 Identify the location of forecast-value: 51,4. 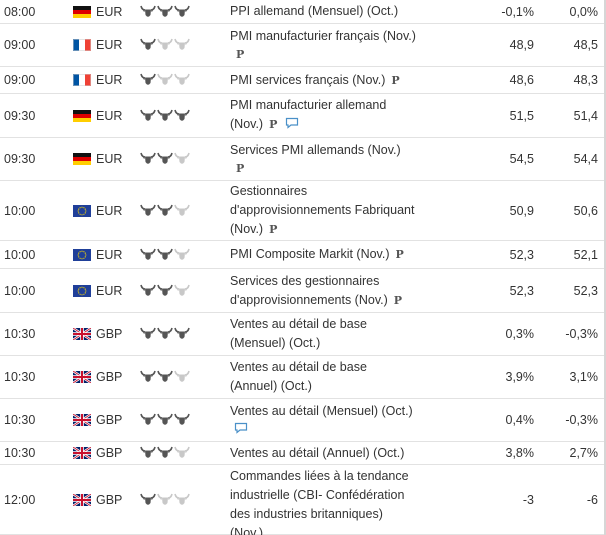
(585, 115).